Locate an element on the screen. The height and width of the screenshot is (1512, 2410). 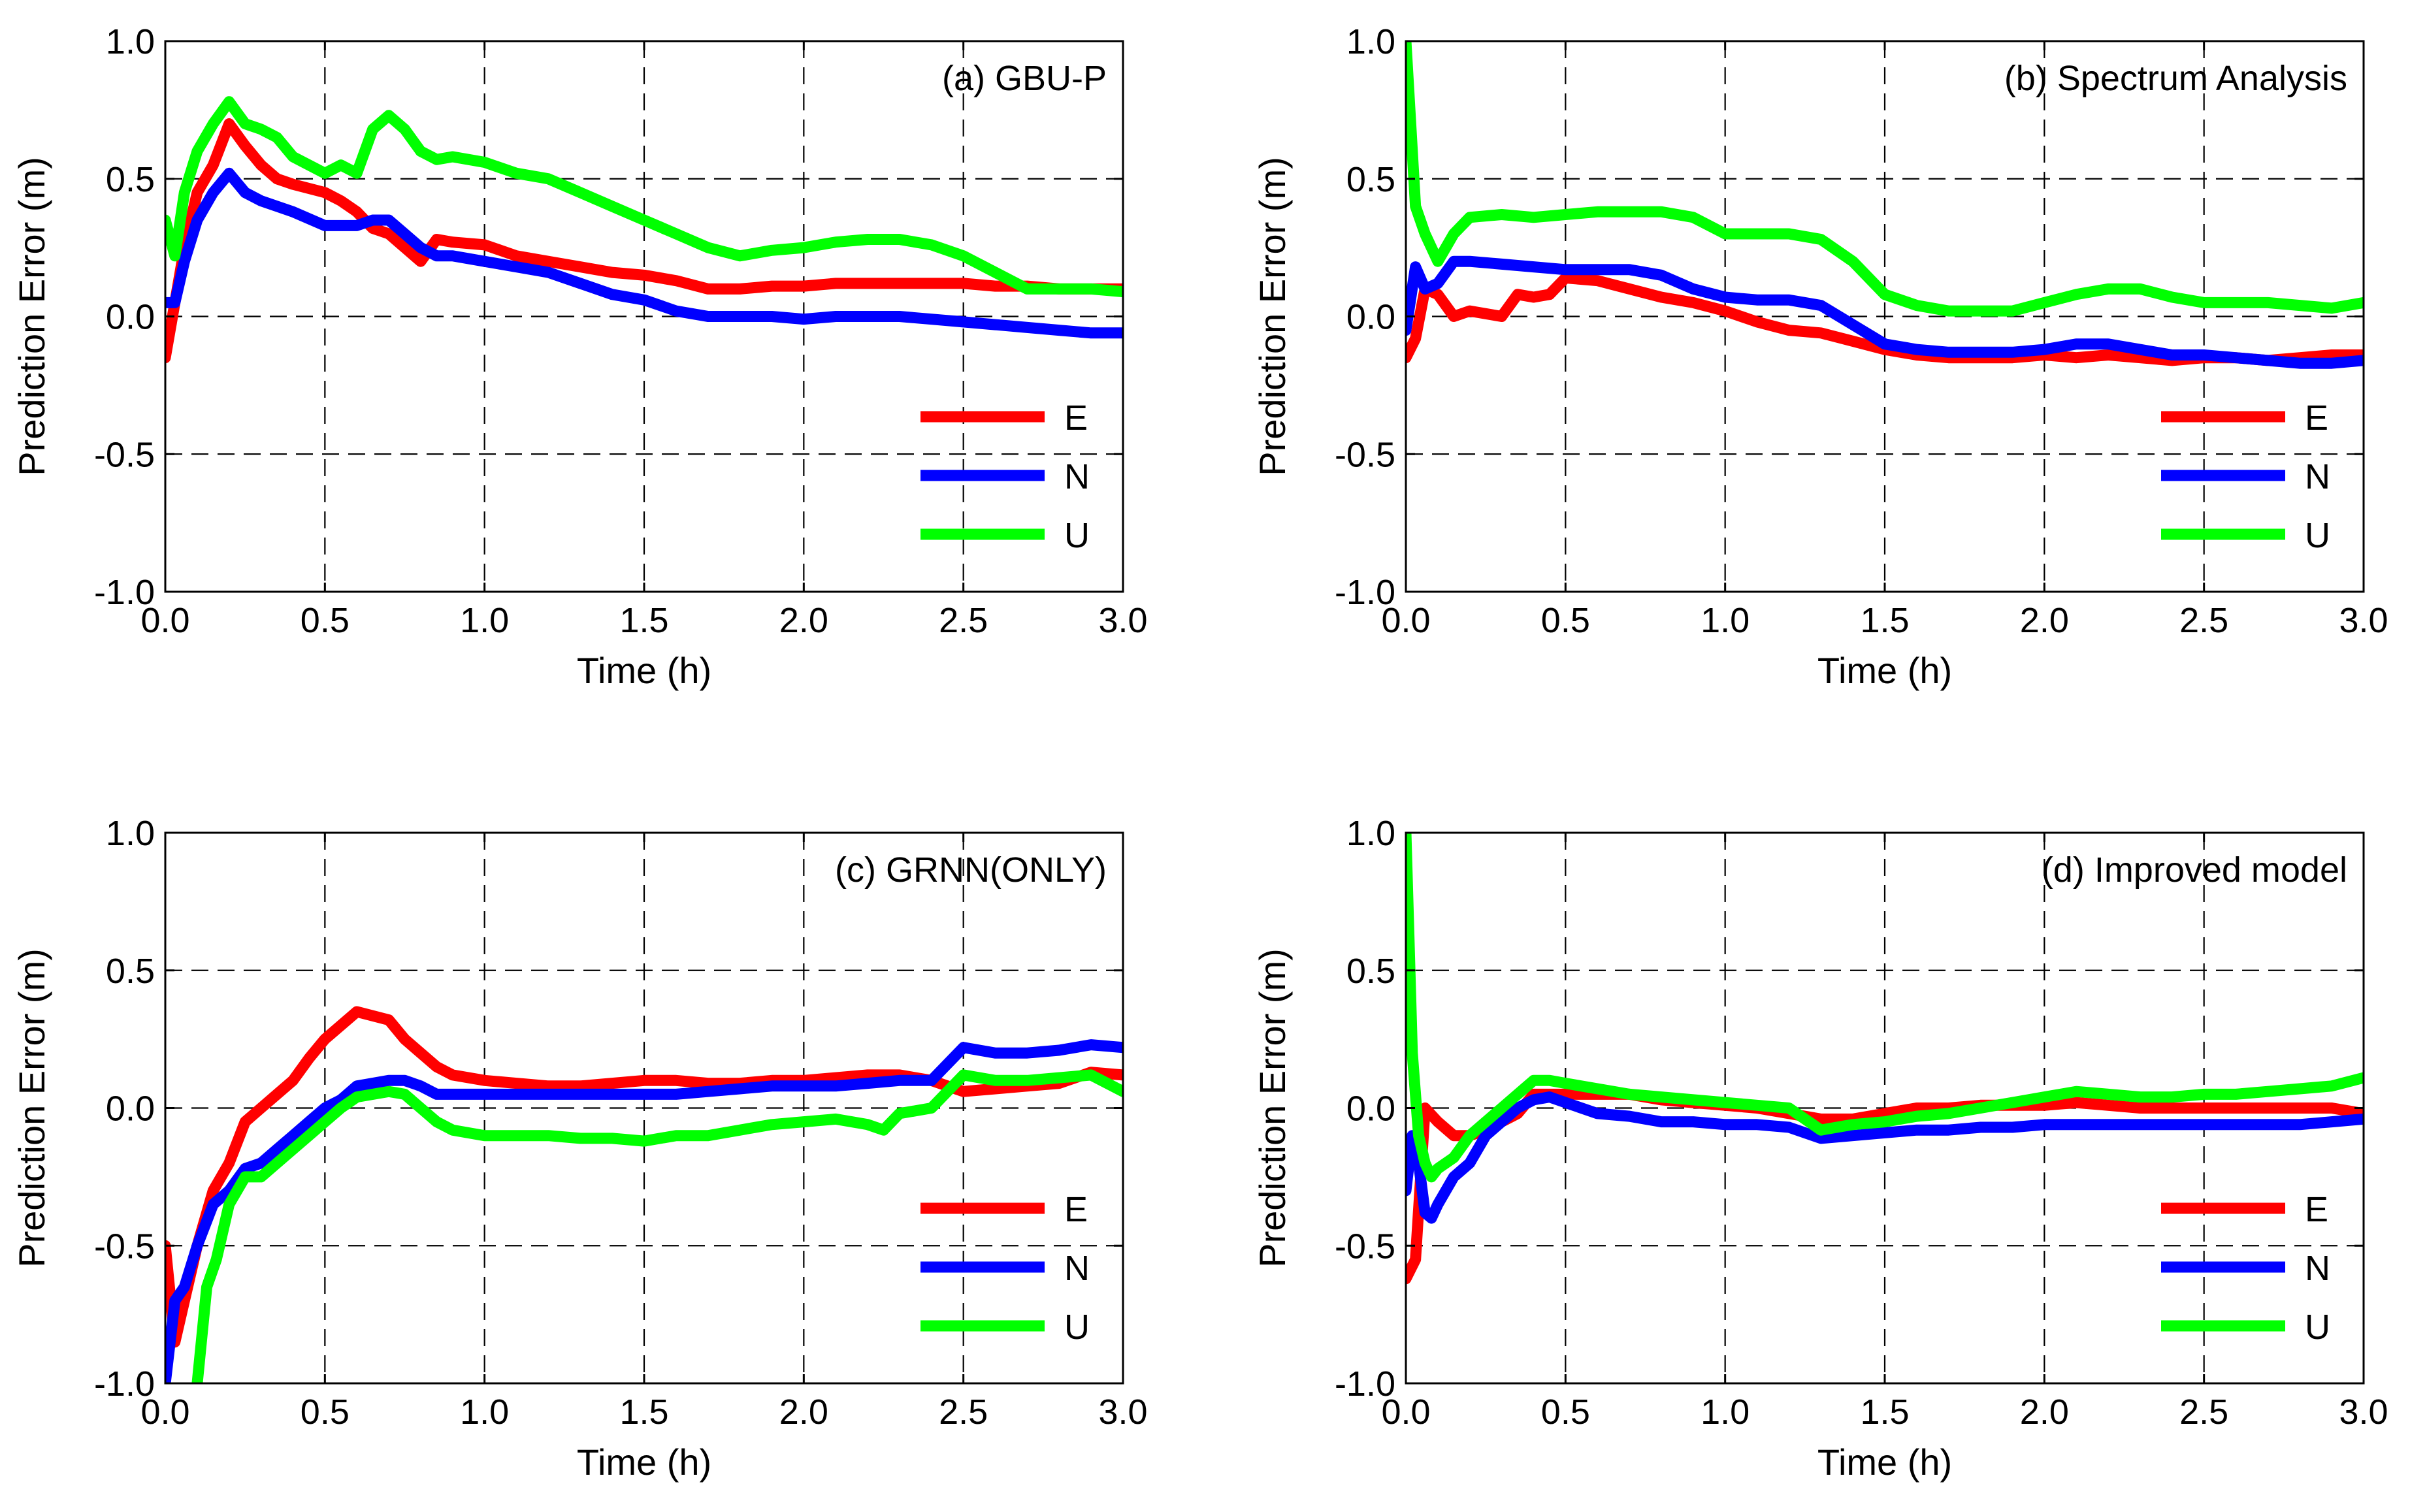
panel-title: (c) GRNN(ONLY) is located at coordinates (971, 870).